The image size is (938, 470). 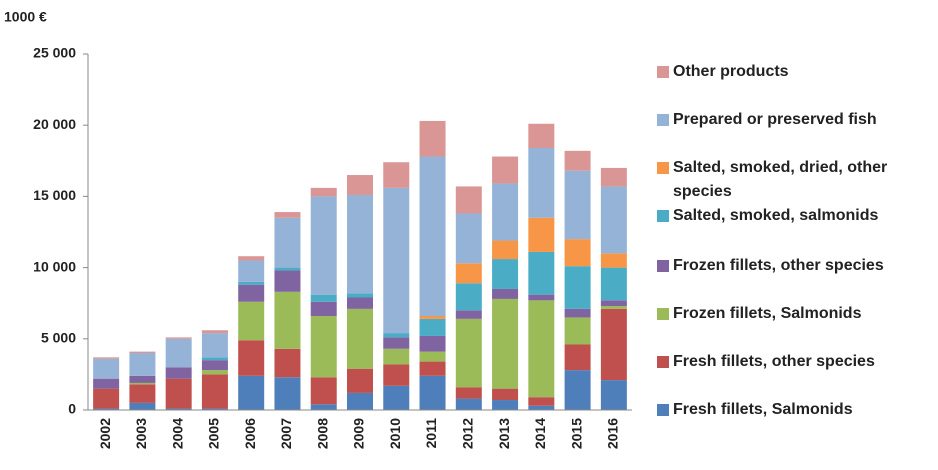 What do you see at coordinates (774, 361) in the screenshot?
I see `legend-label: Fresh fillets, other species` at bounding box center [774, 361].